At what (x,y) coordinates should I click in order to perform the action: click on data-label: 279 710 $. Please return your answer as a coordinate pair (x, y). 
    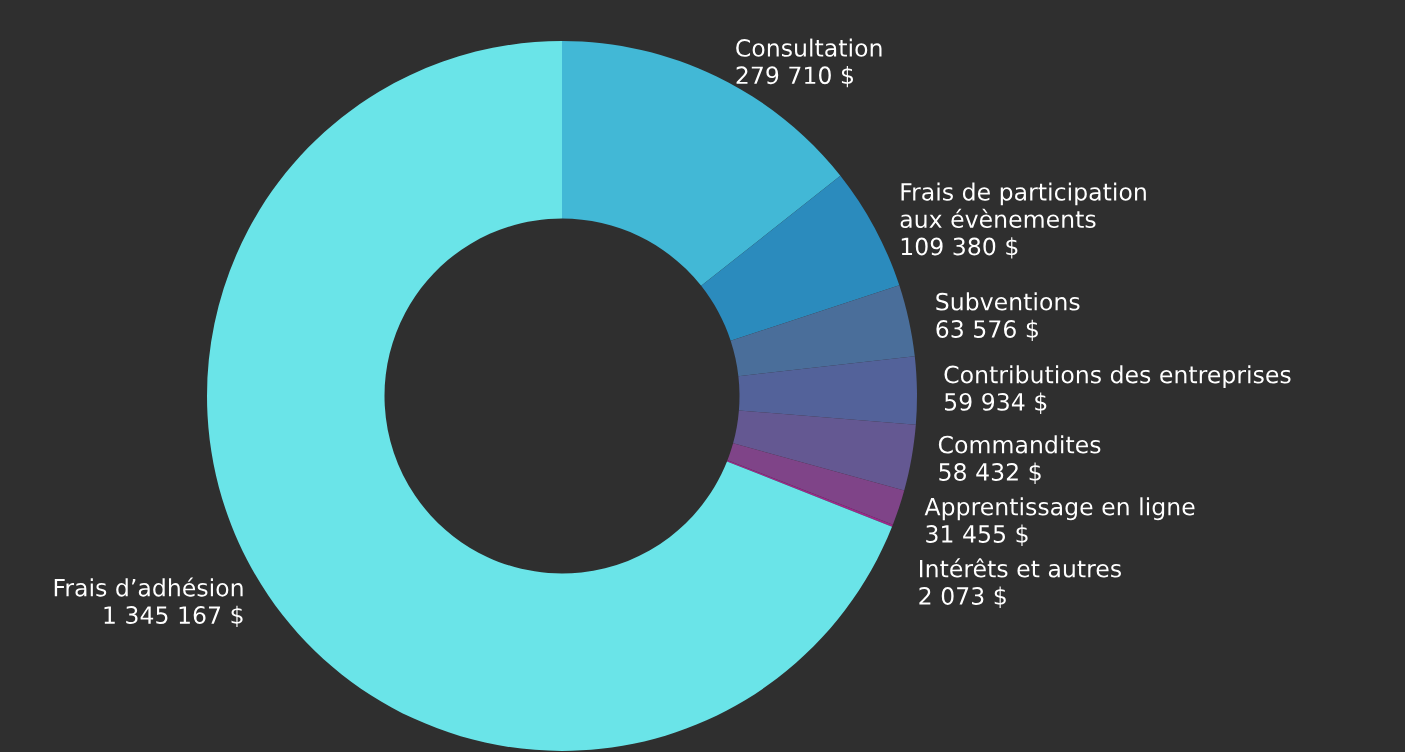
    Looking at the image, I should click on (795, 76).